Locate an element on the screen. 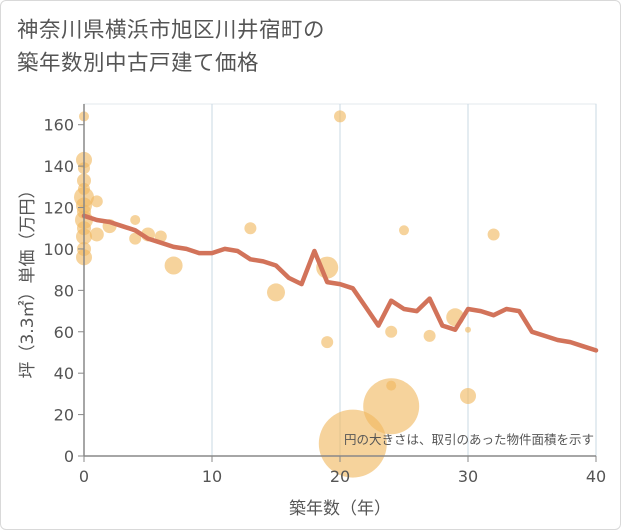 This screenshot has height=530, width=621. chart-title-line-1: 神奈川県横浜市旭区川井宿町の is located at coordinates (171, 30).